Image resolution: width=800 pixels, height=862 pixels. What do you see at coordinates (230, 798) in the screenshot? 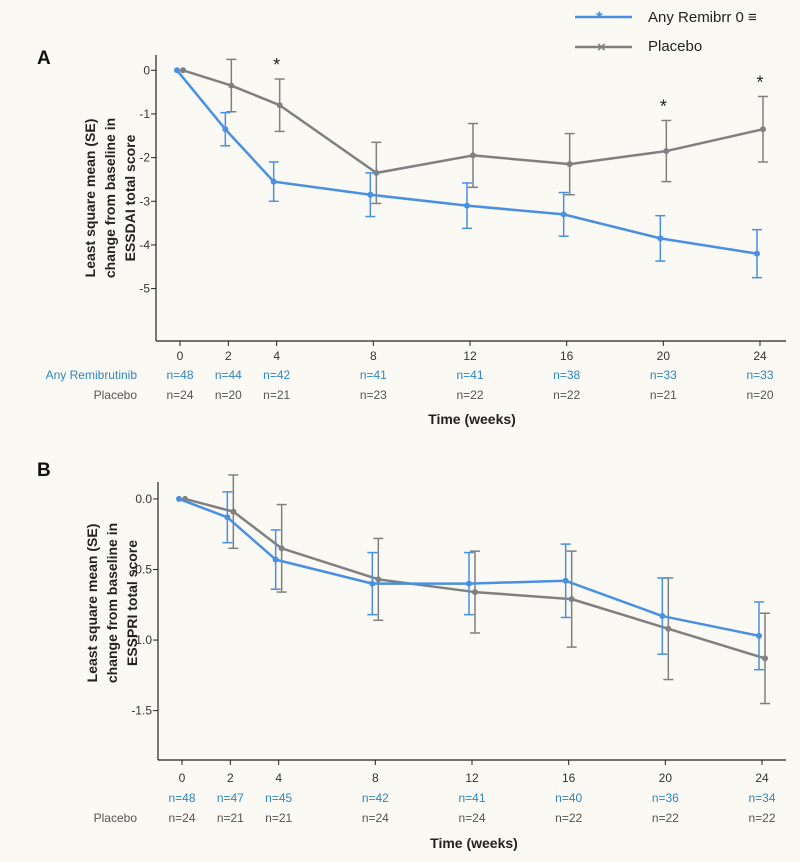
I see `n-count: n=47` at bounding box center [230, 798].